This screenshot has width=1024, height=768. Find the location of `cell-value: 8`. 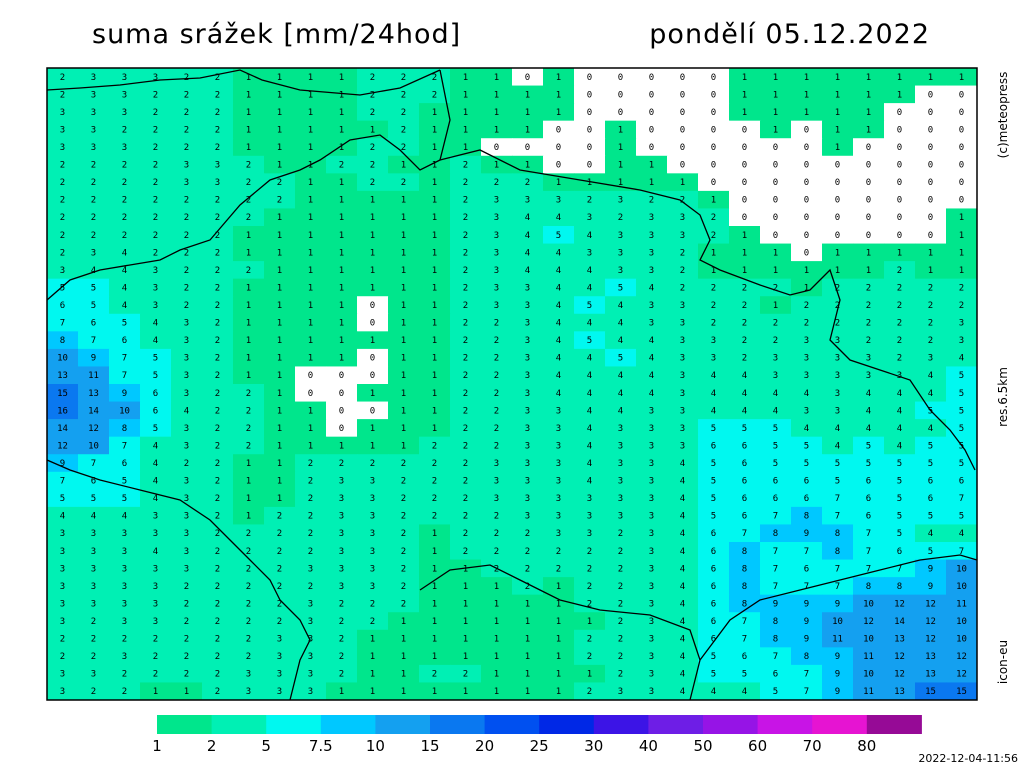

cell-value: 8 is located at coordinates (744, 569).